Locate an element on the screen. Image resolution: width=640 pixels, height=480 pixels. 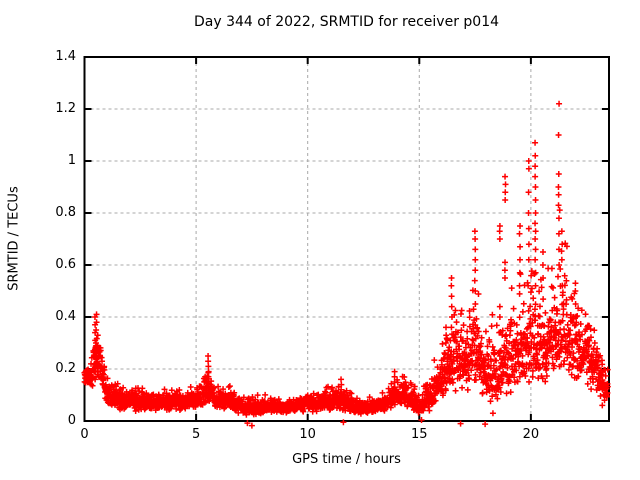
y-tick-label: 0.8 is located at coordinates (65, 212).